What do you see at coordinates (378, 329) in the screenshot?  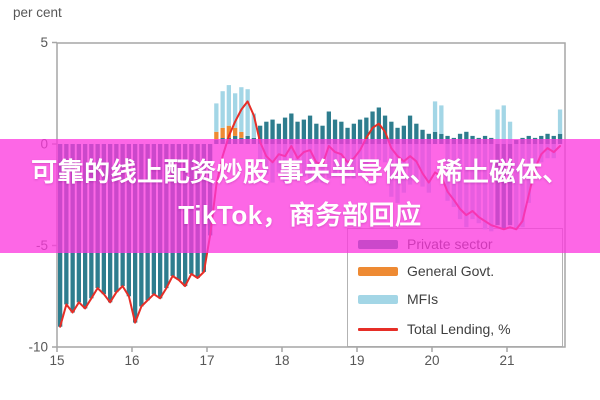 I see `total-lending-line-swatch-icon` at bounding box center [378, 329].